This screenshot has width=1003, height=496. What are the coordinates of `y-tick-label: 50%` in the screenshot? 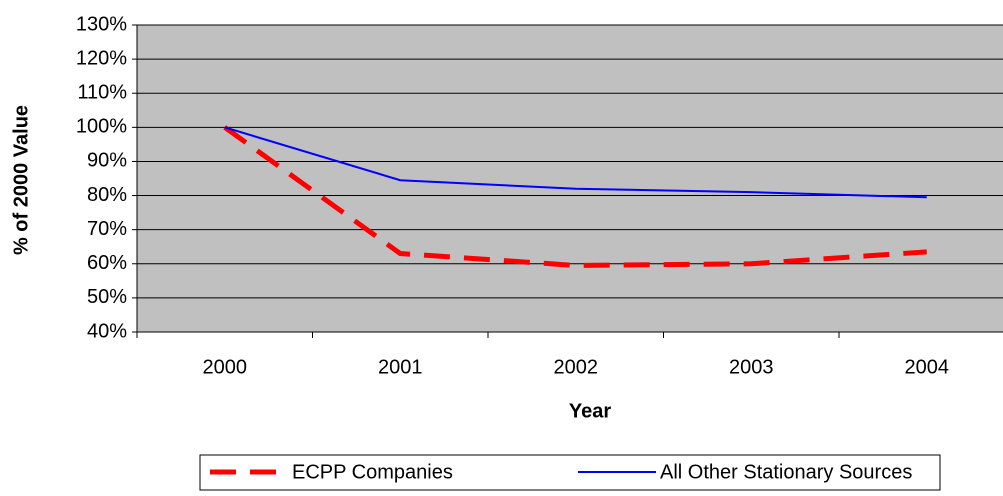 It's located at (107, 297).